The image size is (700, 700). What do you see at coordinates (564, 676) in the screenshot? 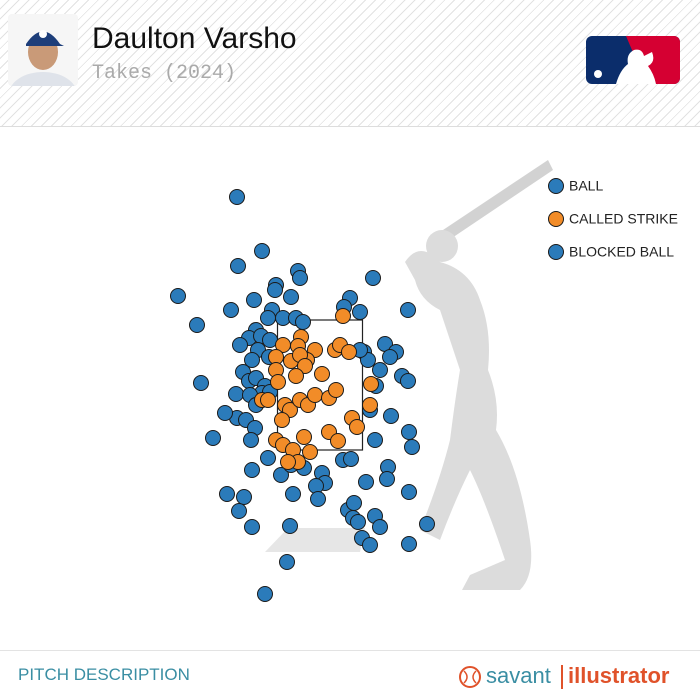
I see `brand-logo: savant illustrator` at bounding box center [564, 676].